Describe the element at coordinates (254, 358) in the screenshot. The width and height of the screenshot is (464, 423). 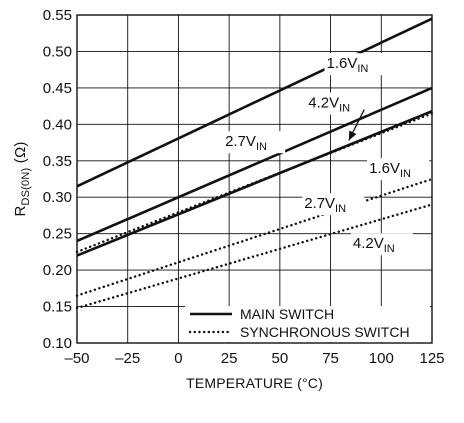
I see `x-tick-labels: –50 –25 0 25 50 75 100 125` at that location.